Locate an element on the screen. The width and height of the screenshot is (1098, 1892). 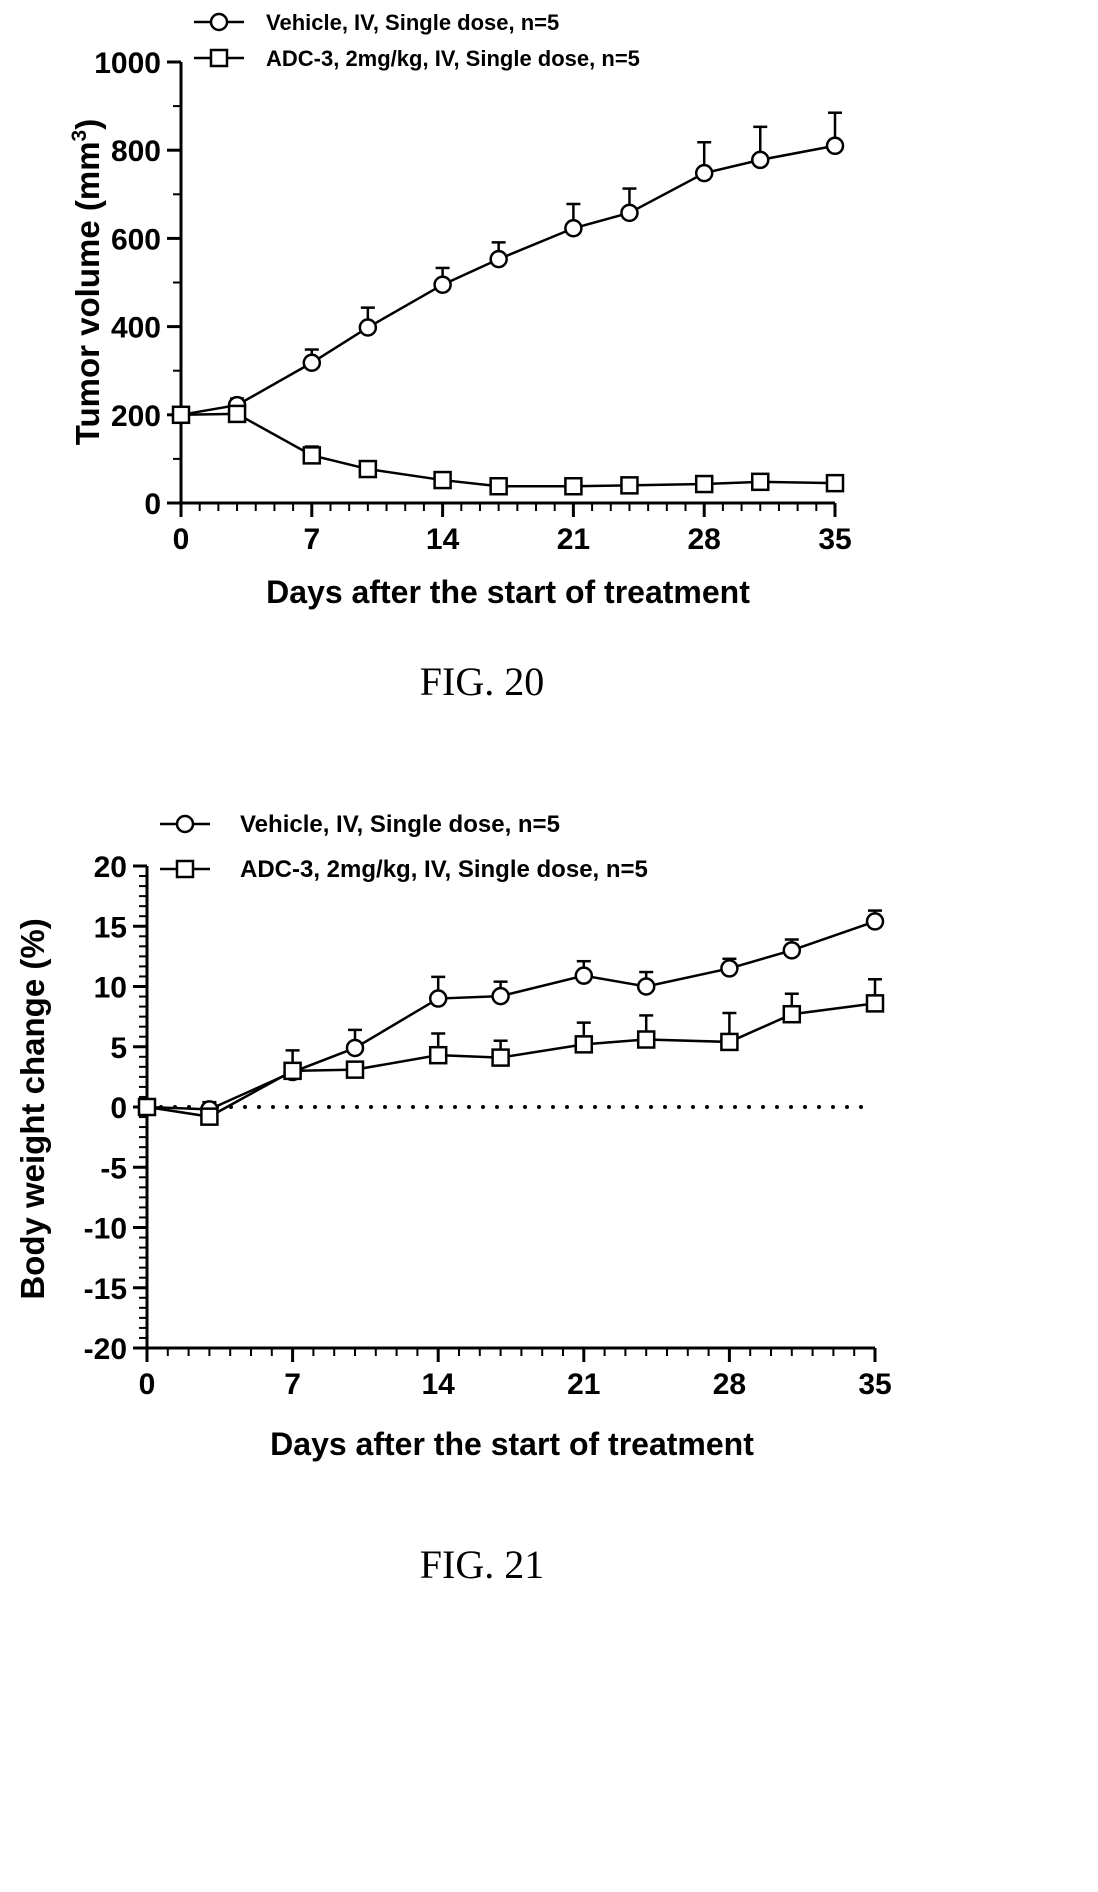
y-tick-label: -20 is located at coordinates (105, 1349).